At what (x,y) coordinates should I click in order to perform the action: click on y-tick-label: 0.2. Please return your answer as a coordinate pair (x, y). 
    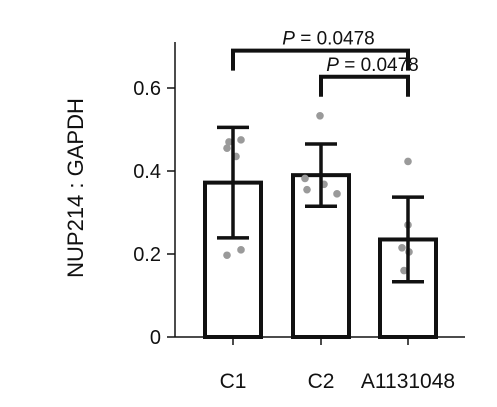
    Looking at the image, I should click on (147, 255).